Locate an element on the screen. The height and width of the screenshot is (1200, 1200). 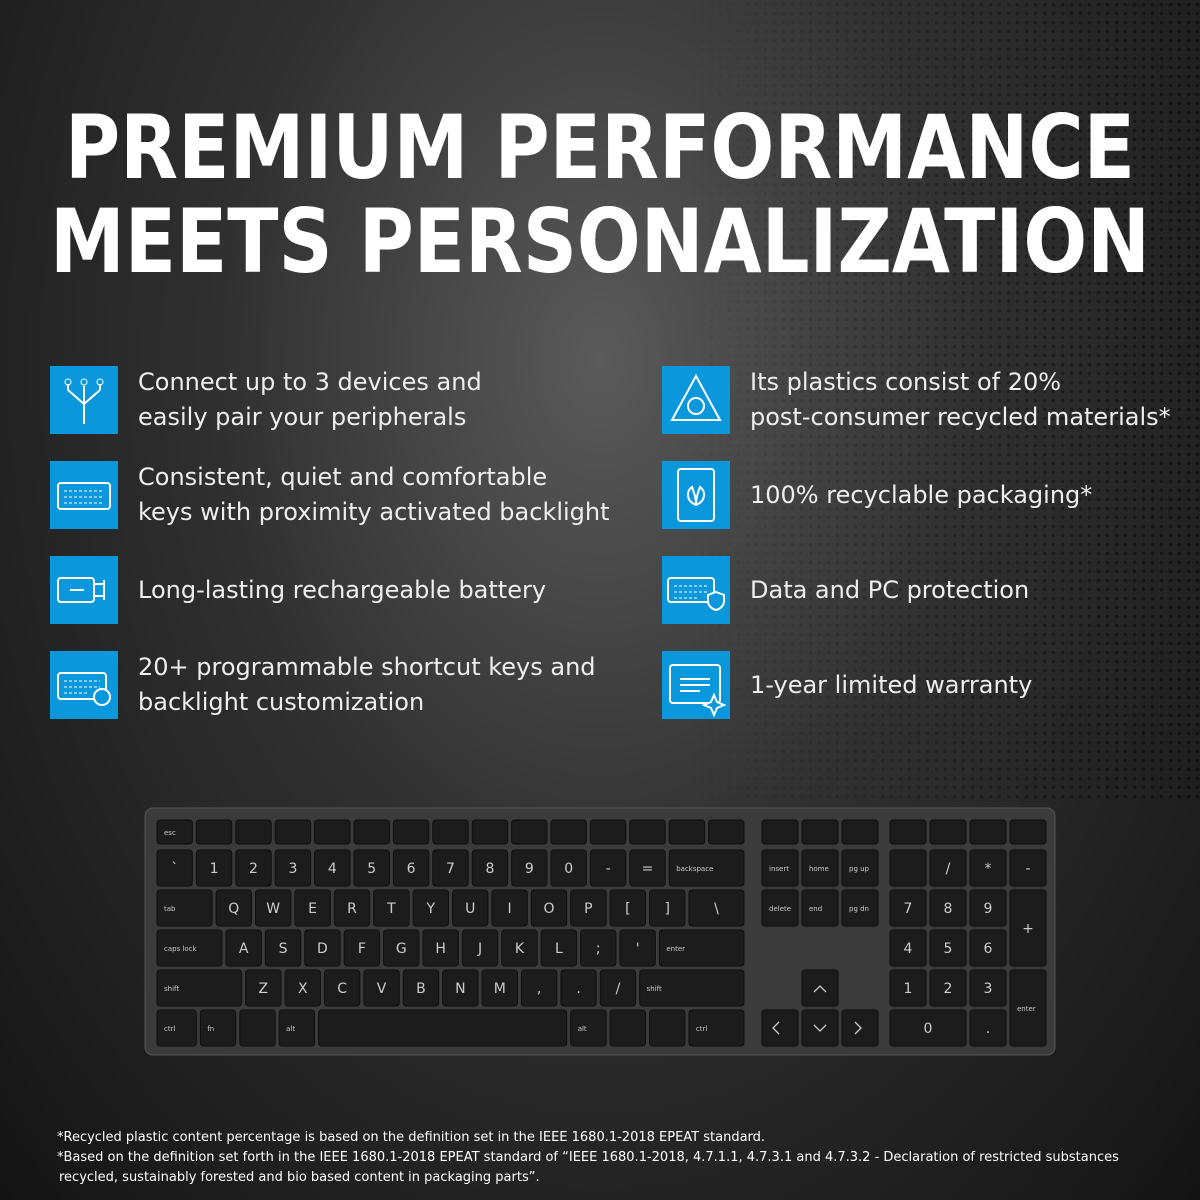
key-label: U is located at coordinates (470, 909).